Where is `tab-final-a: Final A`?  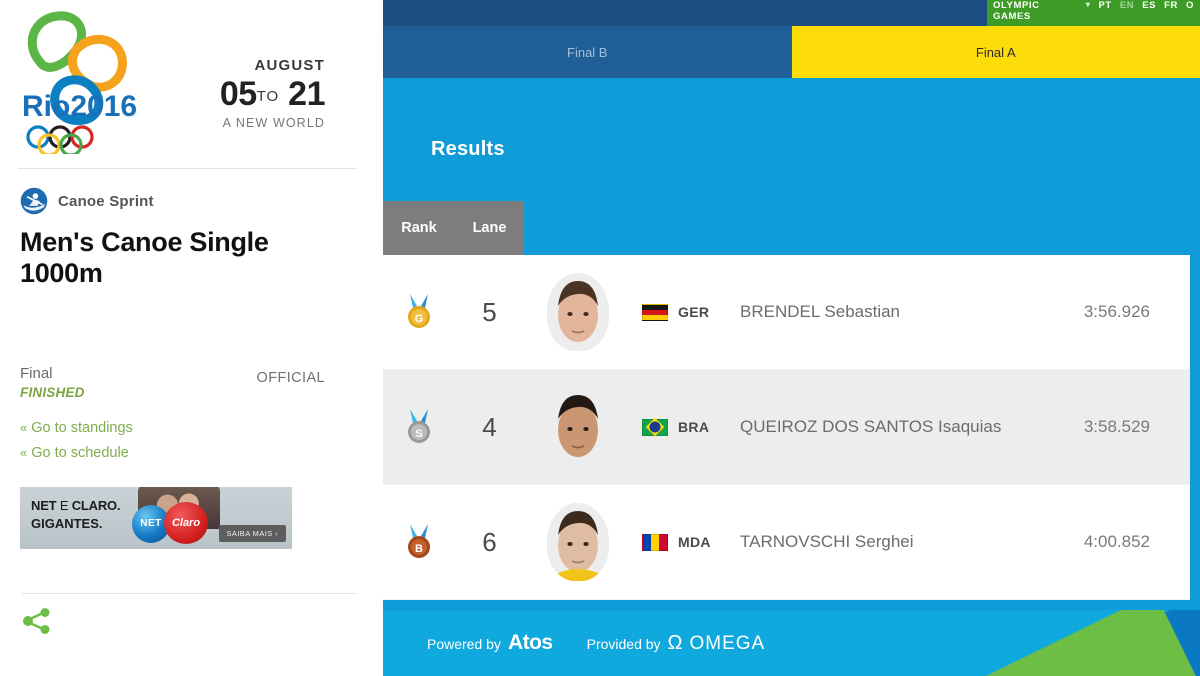
tab-final-a: Final A is located at coordinates (995, 52).